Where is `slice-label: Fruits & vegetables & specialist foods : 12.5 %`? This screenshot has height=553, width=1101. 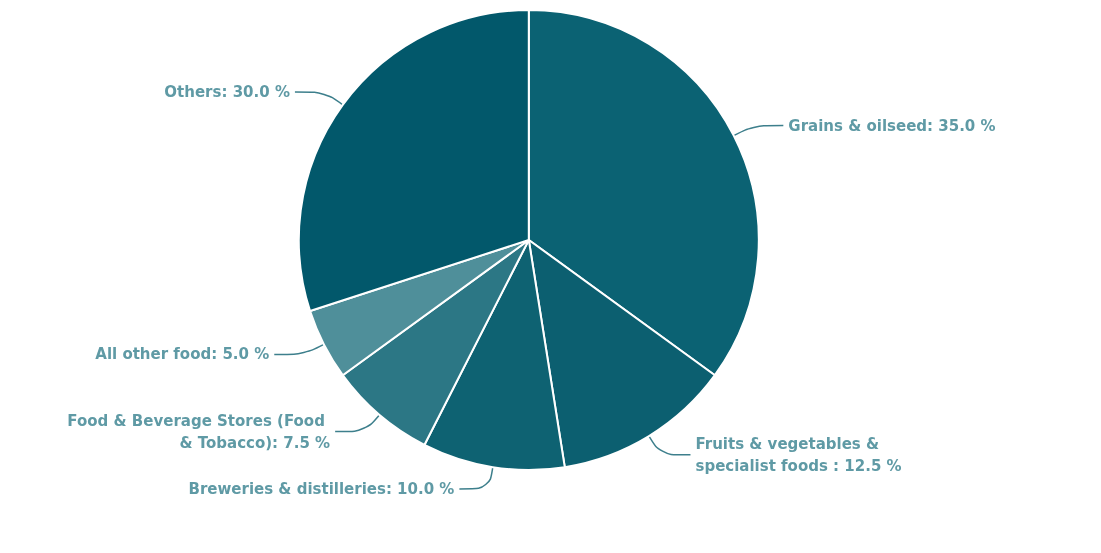 slice-label: Fruits & vegetables & specialist foods : 12.5 % is located at coordinates (798, 454).